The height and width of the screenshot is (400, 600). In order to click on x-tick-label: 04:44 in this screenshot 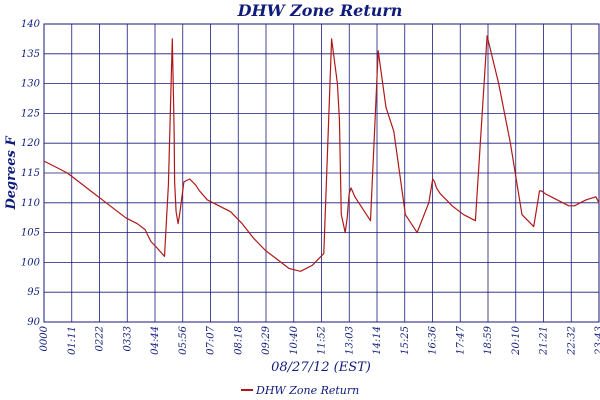, I will do `click(155, 340)`.